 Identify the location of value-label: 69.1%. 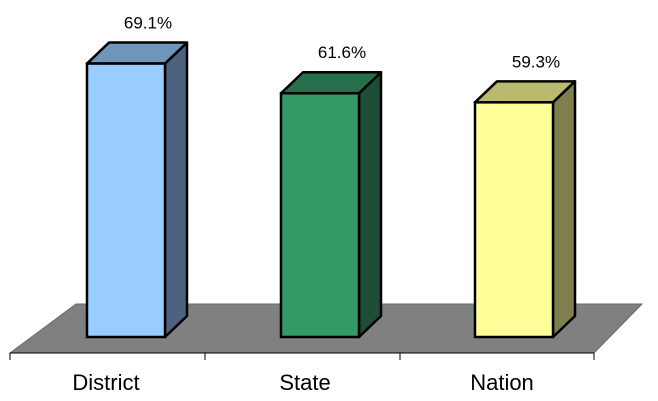
(148, 23).